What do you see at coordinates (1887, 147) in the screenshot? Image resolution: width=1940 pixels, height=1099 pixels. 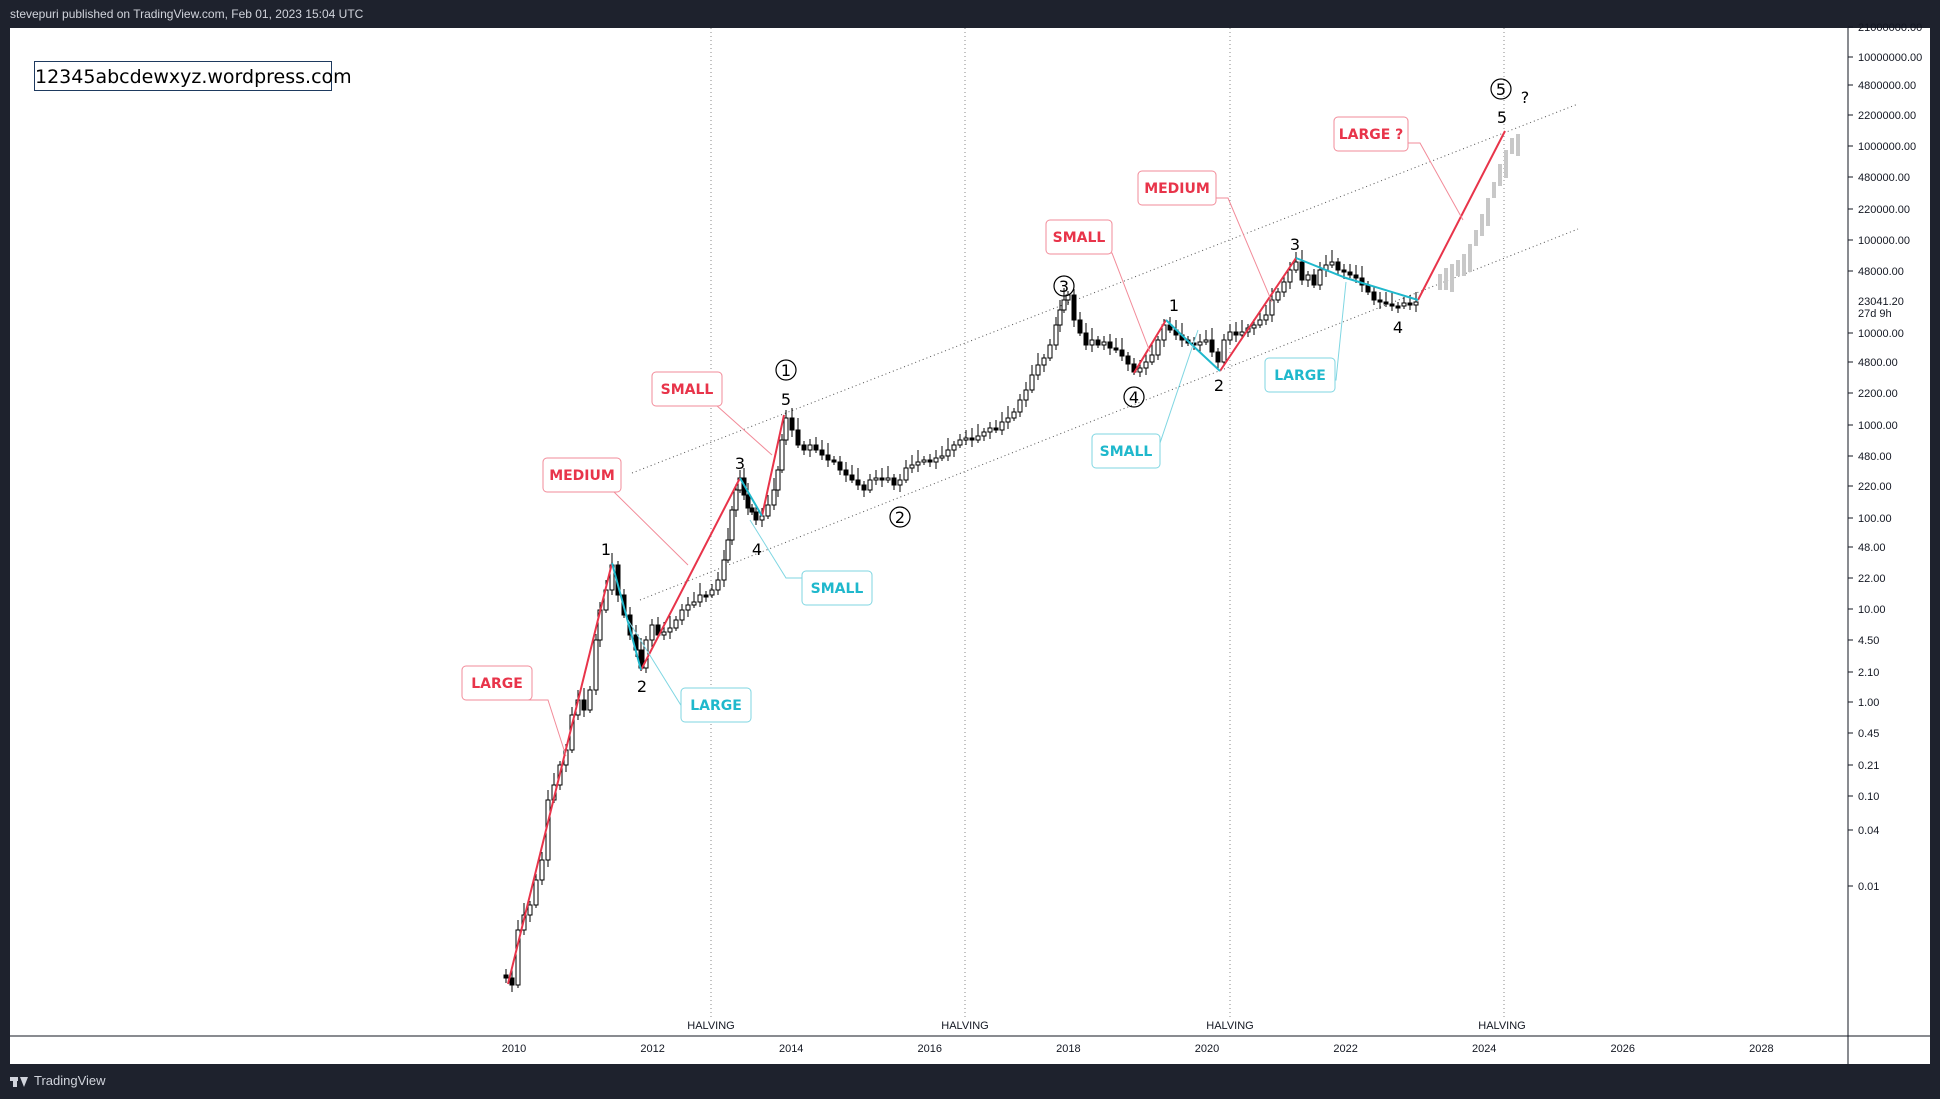 I see `y-tick-label-4: 1000000.00` at bounding box center [1887, 147].